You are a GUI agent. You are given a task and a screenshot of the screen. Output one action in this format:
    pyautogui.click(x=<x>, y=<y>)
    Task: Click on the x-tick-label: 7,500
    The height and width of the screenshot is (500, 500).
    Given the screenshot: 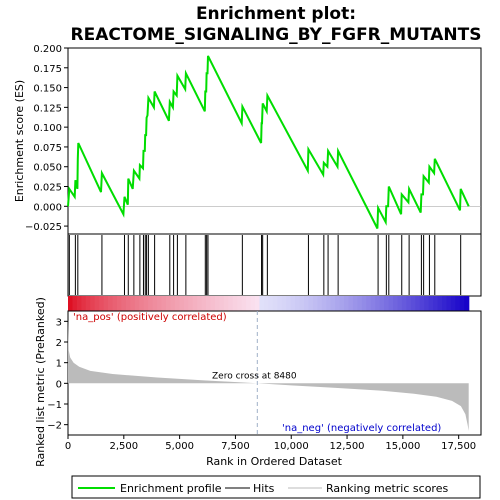 What is the action you would take?
    pyautogui.click(x=235, y=446)
    